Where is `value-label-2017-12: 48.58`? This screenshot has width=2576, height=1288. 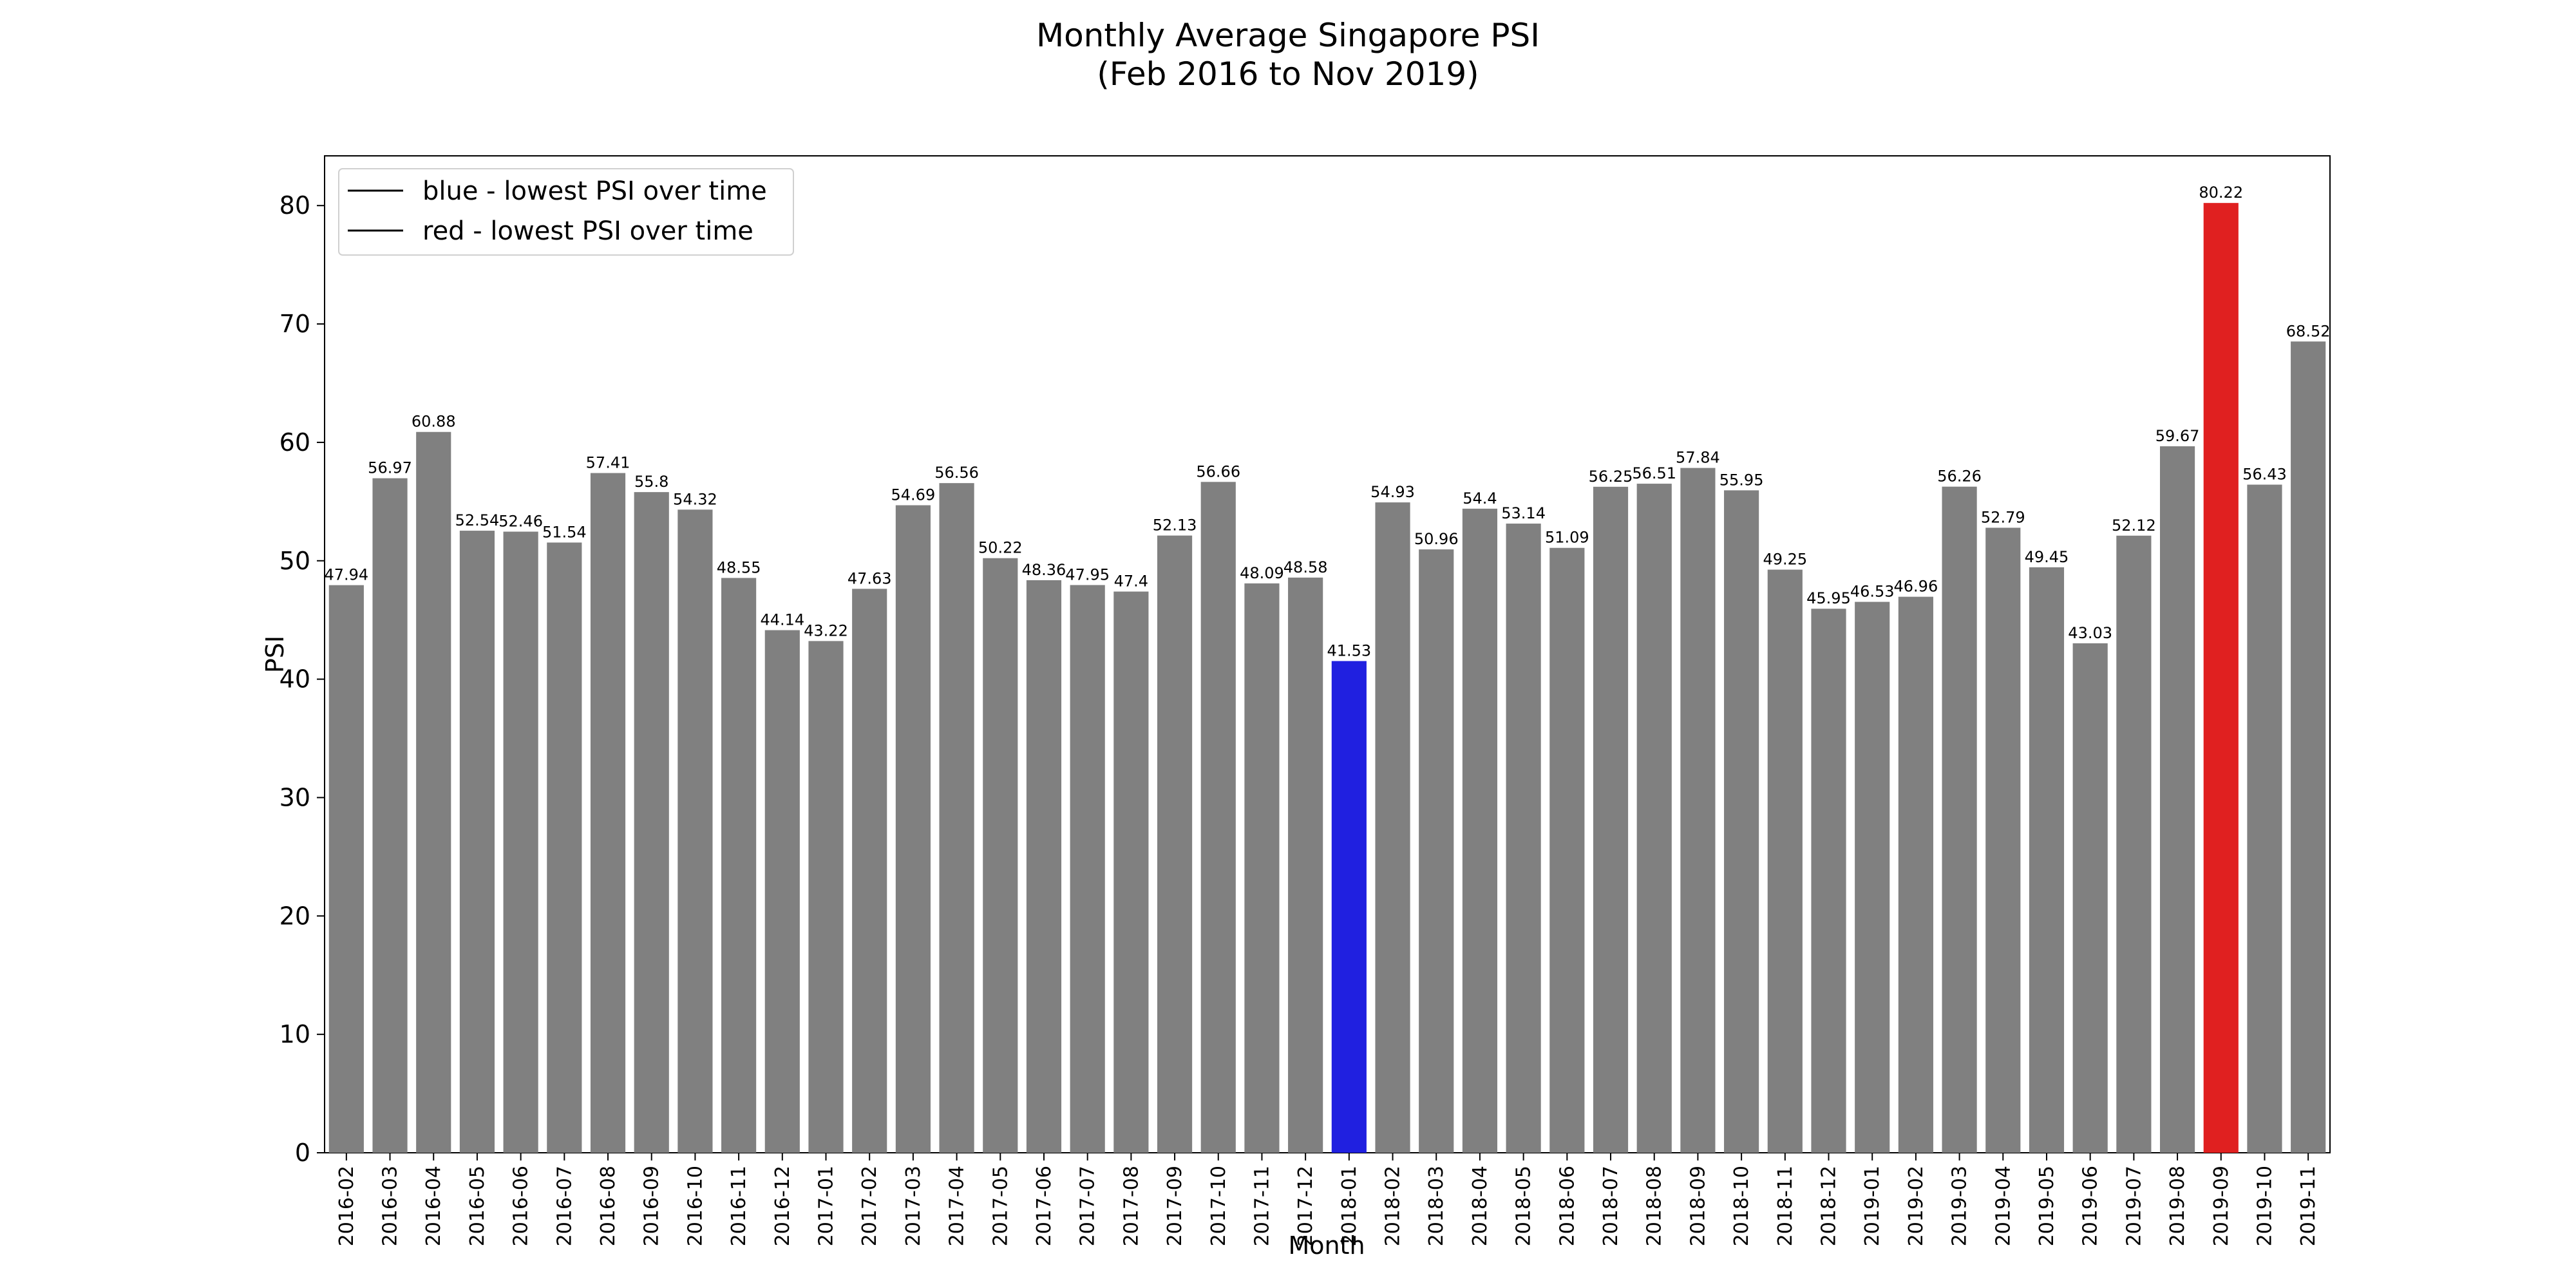 value-label-2017-12: 48.58 is located at coordinates (1305, 567).